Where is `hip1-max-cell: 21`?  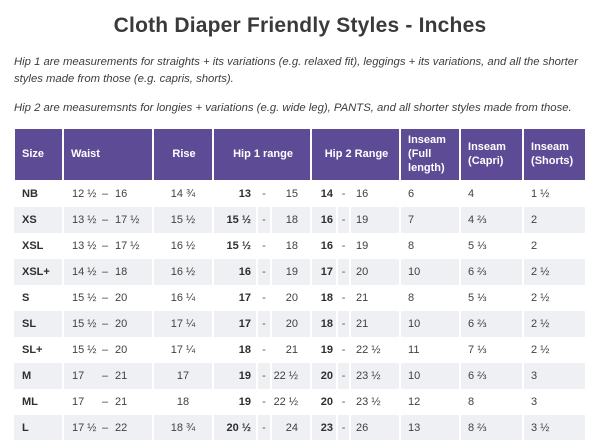
hip1-max-cell: 21 is located at coordinates (292, 349).